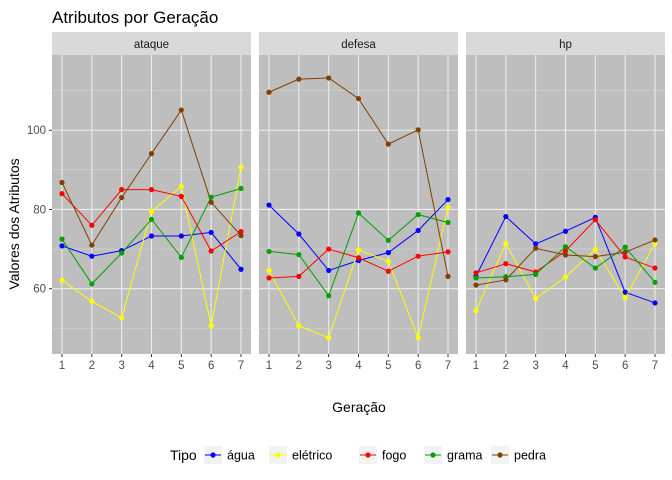 This screenshot has height=480, width=672. I want to click on legend-item-fogo: fogo, so click(382, 455).